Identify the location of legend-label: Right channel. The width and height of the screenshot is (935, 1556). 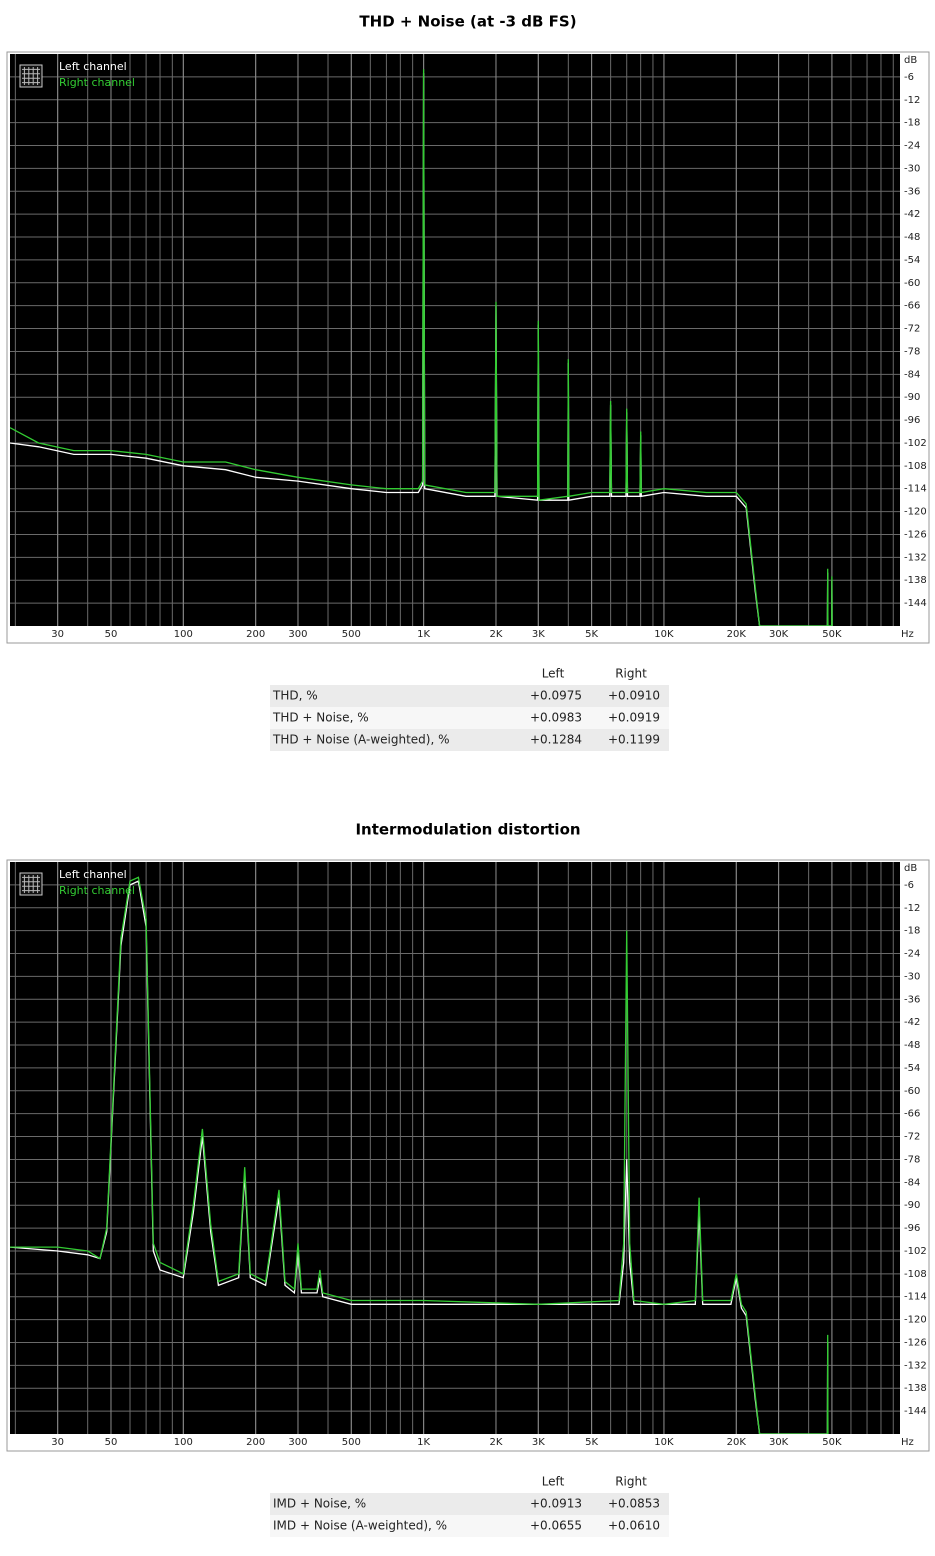
(97, 890).